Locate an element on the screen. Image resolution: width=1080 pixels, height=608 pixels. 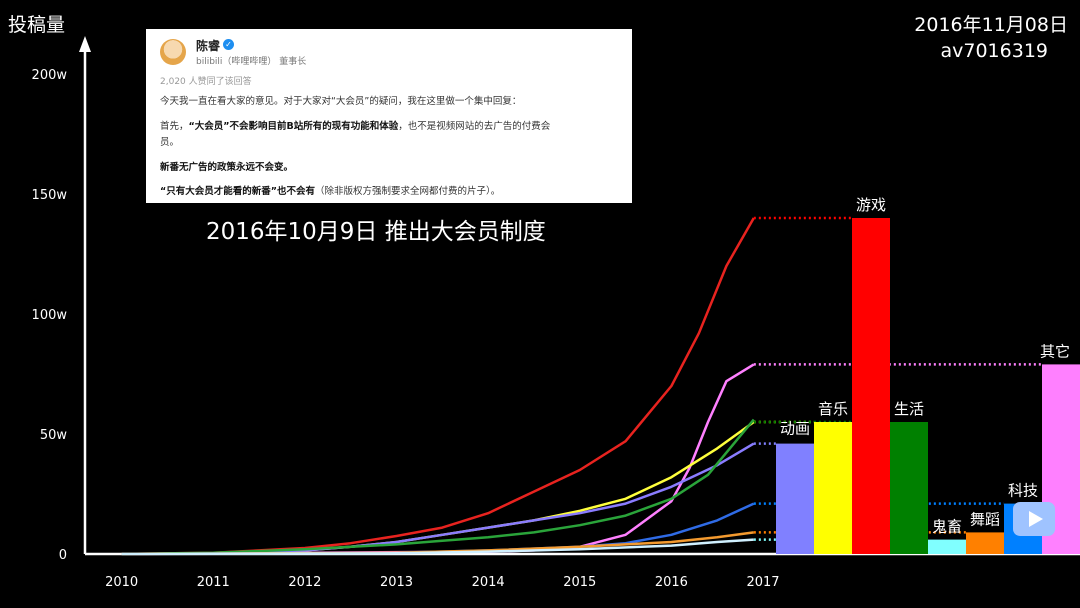
bar-label-4: 鬼畜 is located at coordinates (947, 527).